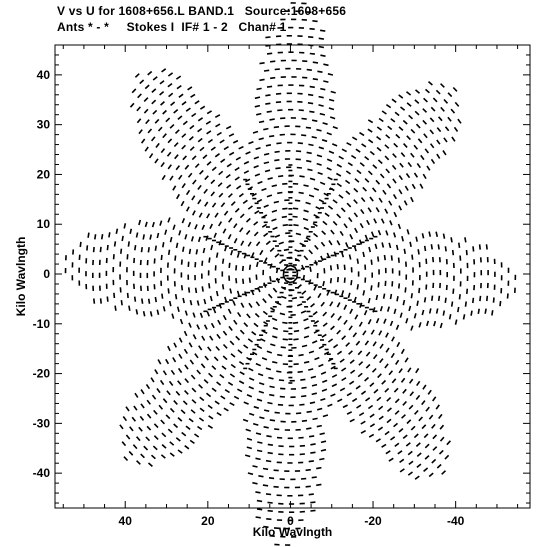 Image resolution: width=540 pixels, height=547 pixels. What do you see at coordinates (44, 125) in the screenshot?
I see `y-tick-label: 30` at bounding box center [44, 125].